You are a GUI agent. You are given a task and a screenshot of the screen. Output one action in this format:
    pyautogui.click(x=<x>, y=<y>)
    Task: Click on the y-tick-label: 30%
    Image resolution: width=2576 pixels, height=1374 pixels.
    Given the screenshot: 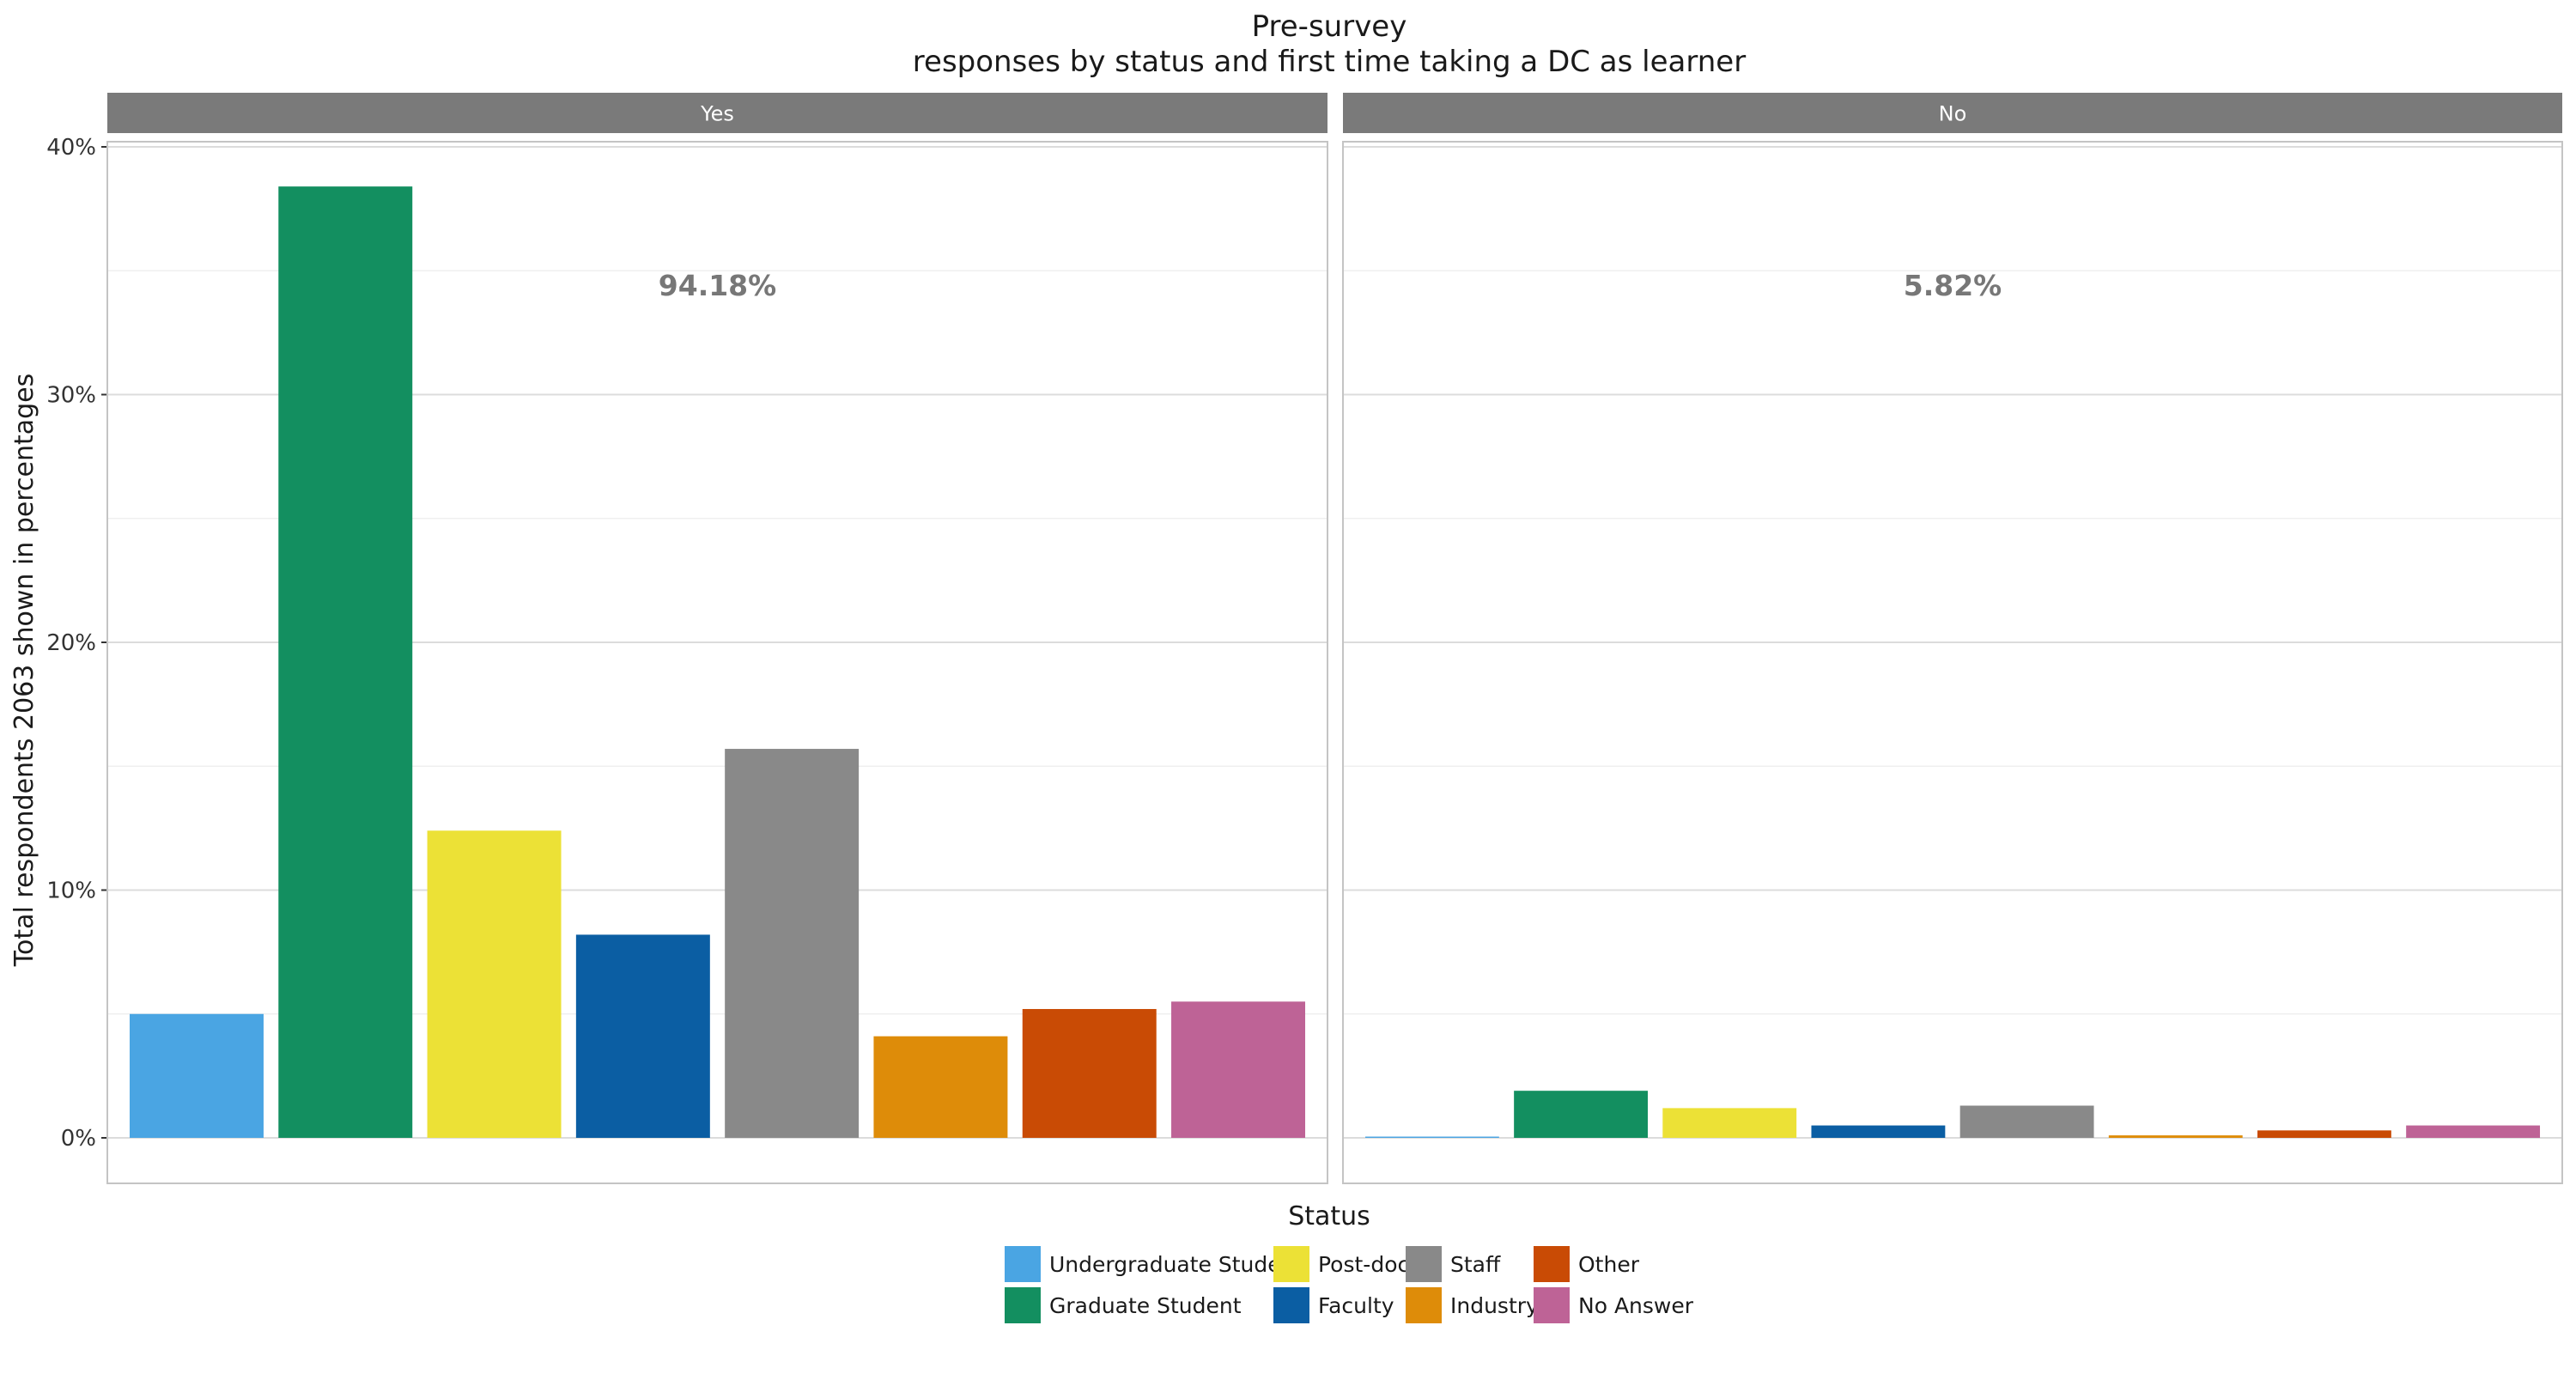 What is the action you would take?
    pyautogui.click(x=71, y=396)
    